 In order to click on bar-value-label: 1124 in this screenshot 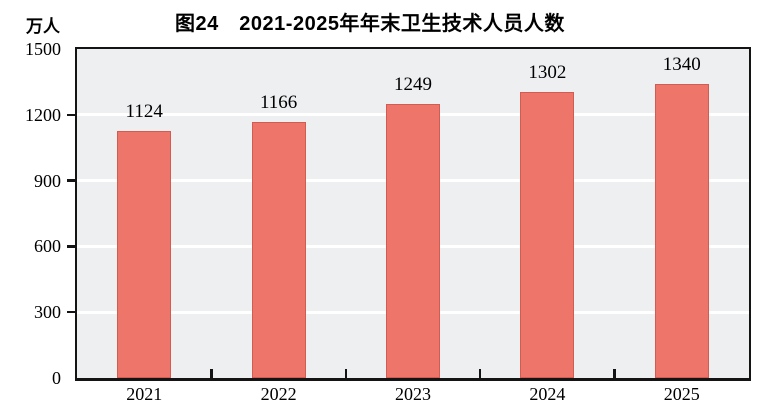, I will do `click(144, 112)`.